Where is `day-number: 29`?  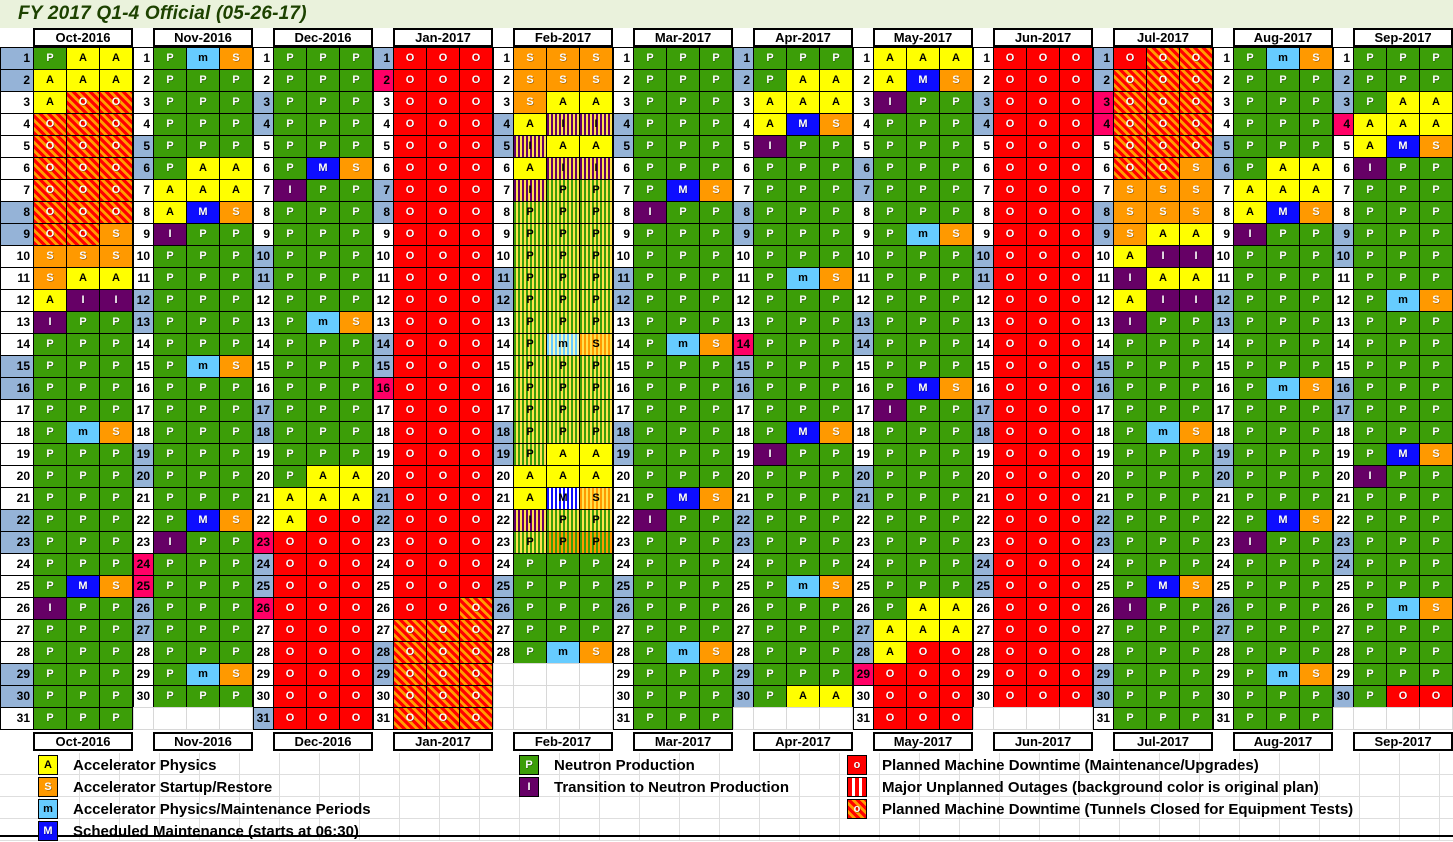
day-number: 29 is located at coordinates (863, 674).